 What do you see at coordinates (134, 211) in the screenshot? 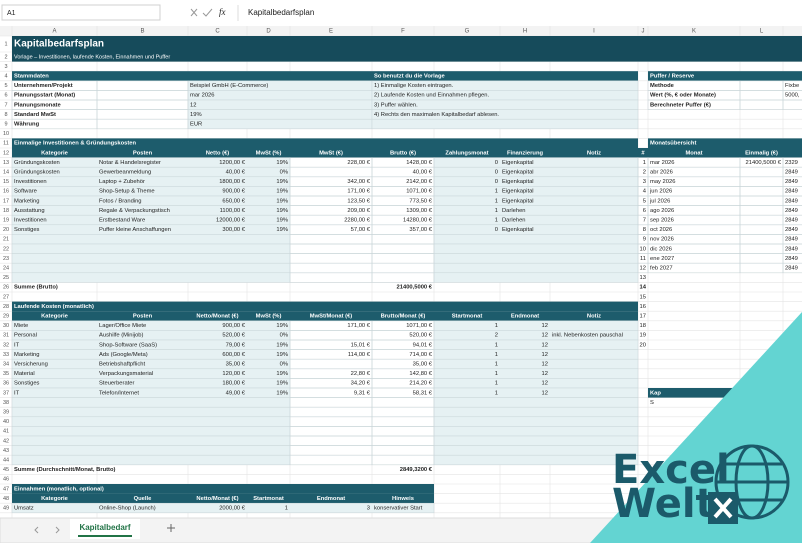
I see `cell-text: Regale & Verpackungstisch` at bounding box center [134, 211].